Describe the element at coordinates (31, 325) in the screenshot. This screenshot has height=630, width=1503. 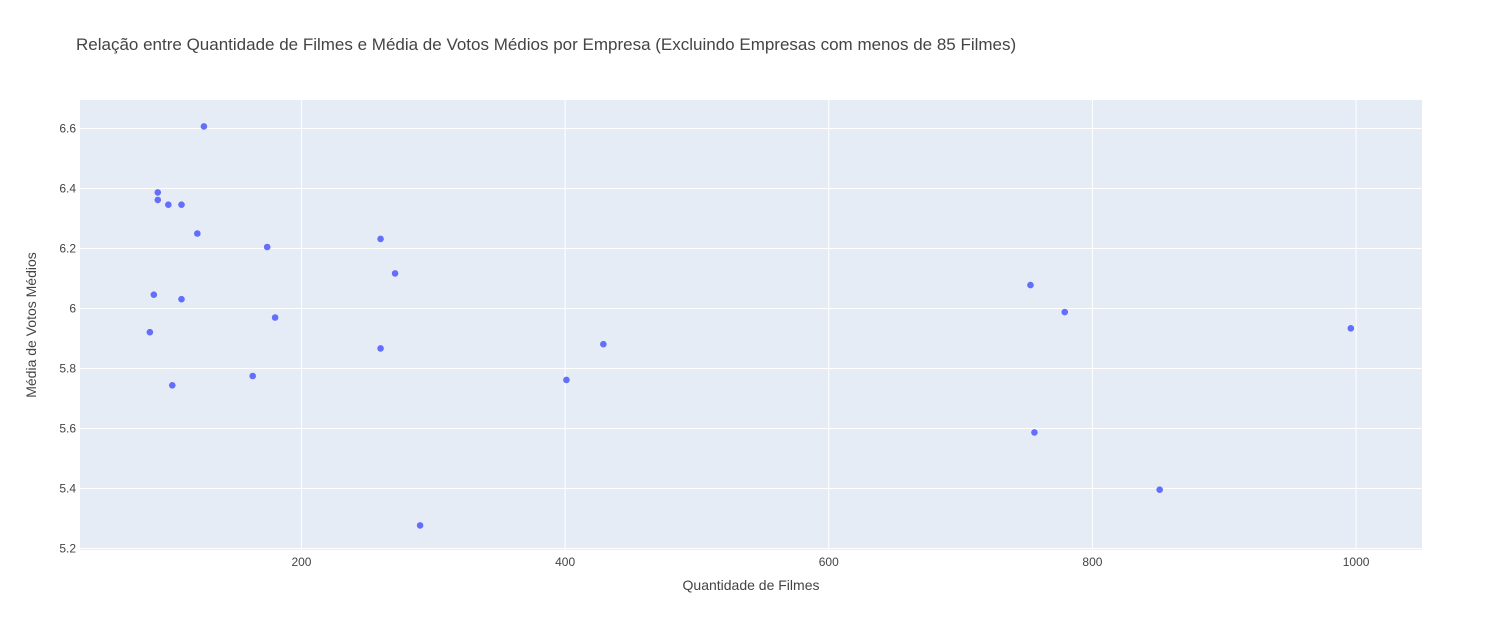
I see `y-axis-title: Média de Votos Médios` at that location.